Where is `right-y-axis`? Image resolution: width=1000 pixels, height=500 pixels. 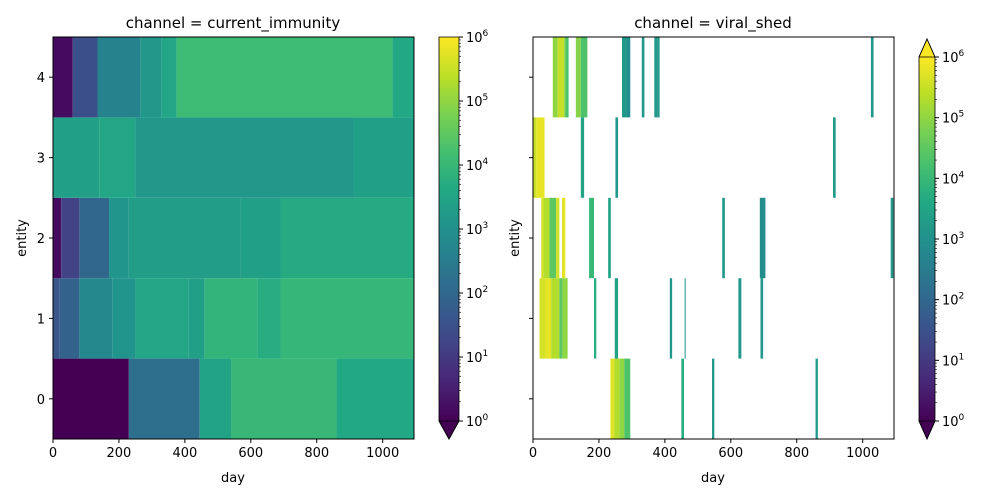
right-y-axis is located at coordinates (531, 238).